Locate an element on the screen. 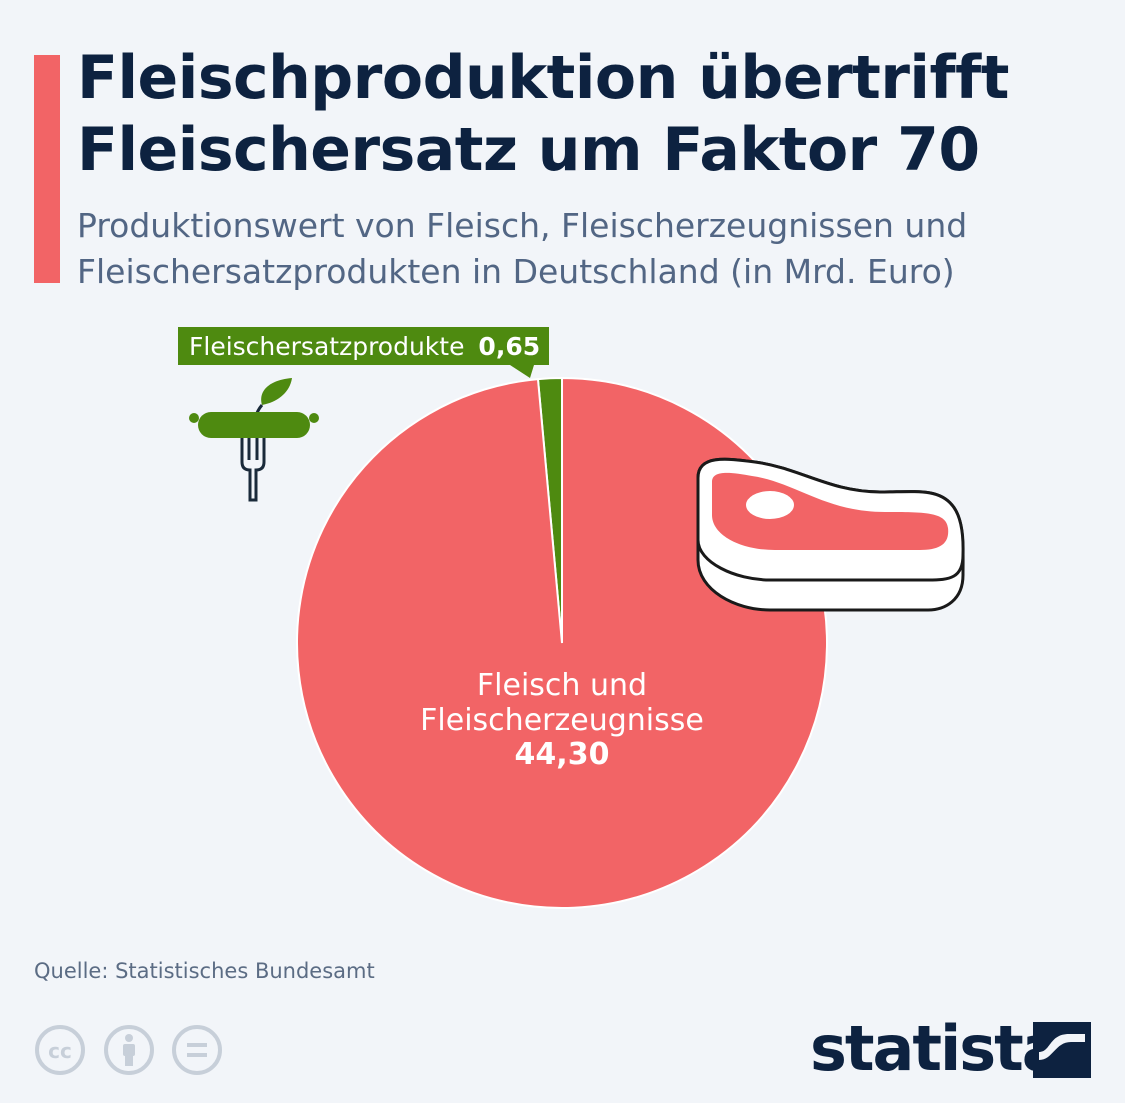 This screenshot has width=1125, height=1103. substitute-label: Fleischersatzprodukte is located at coordinates (326, 346).